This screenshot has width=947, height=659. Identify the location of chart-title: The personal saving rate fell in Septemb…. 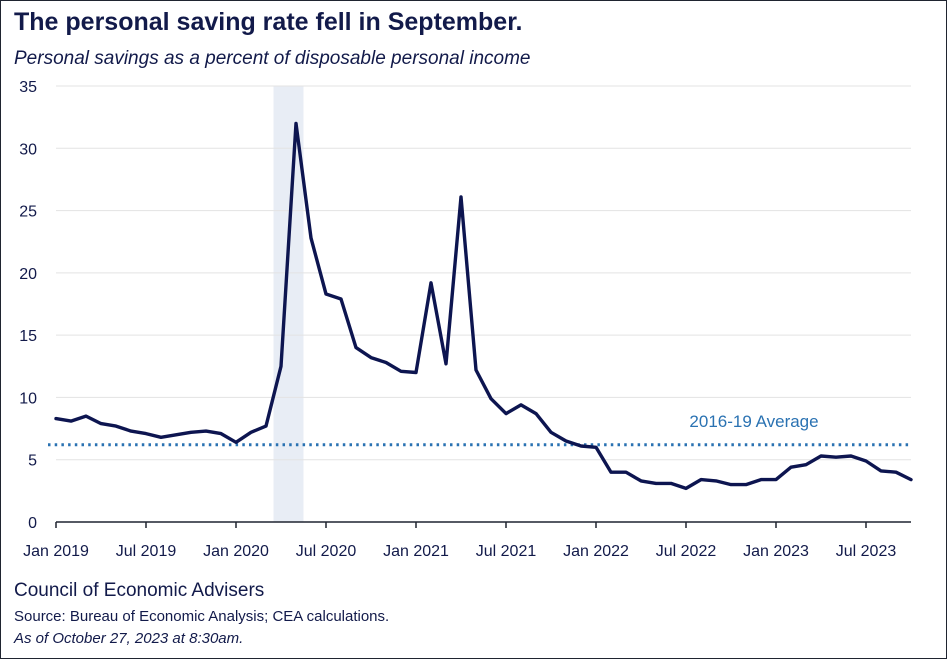
(268, 22).